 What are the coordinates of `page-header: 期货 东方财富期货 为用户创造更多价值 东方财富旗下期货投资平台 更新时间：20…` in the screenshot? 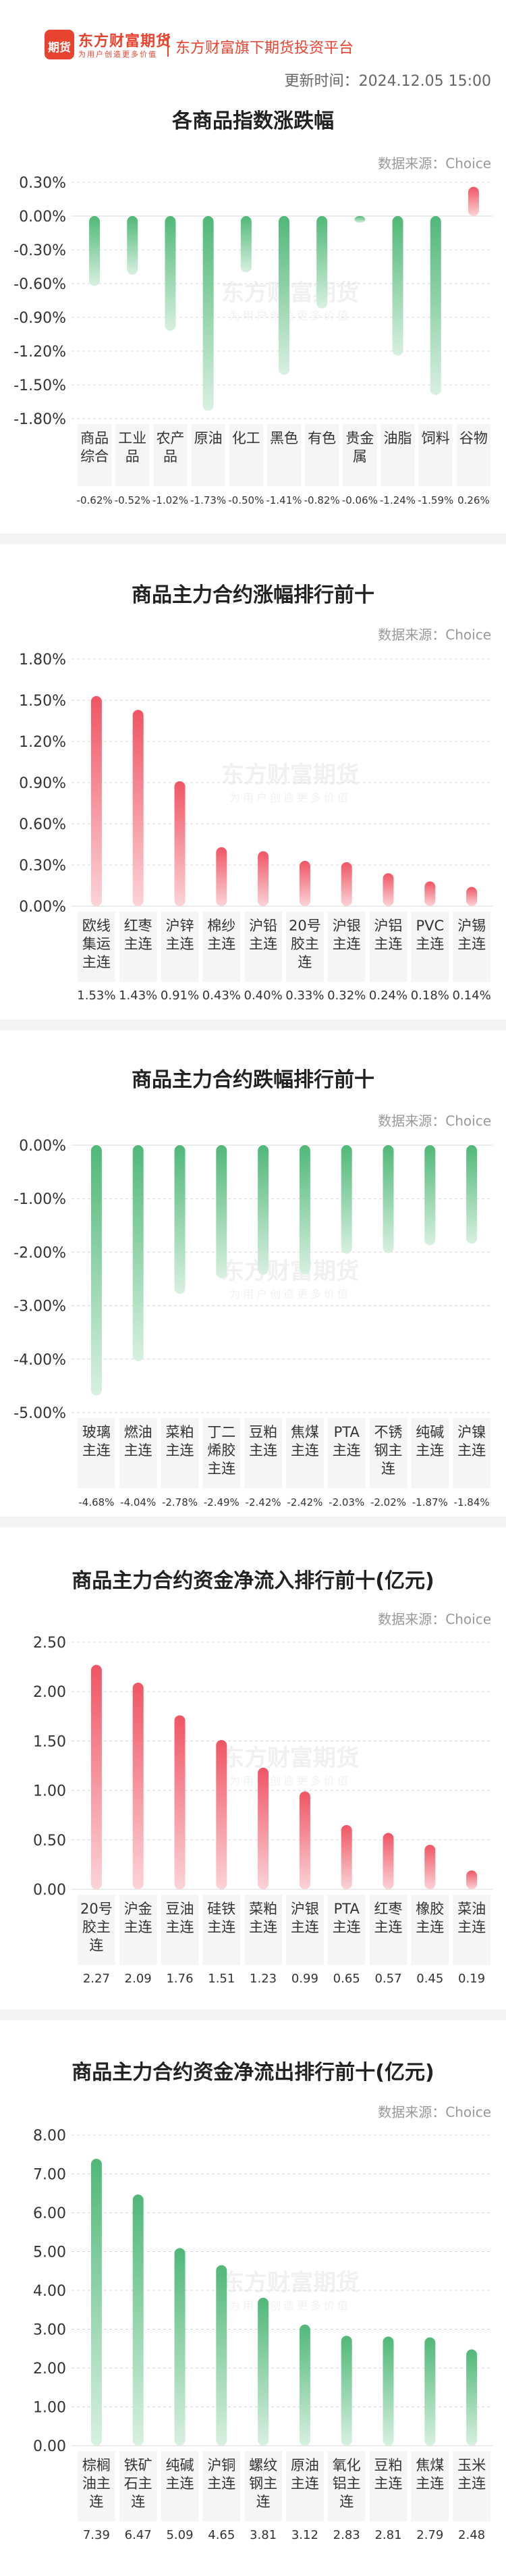 It's located at (253, 45).